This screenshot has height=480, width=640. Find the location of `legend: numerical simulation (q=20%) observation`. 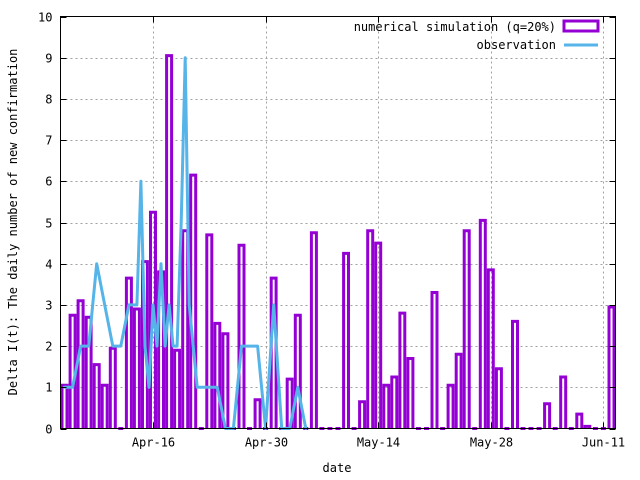

legend: numerical simulation (q=20%) observation is located at coordinates (477, 35).